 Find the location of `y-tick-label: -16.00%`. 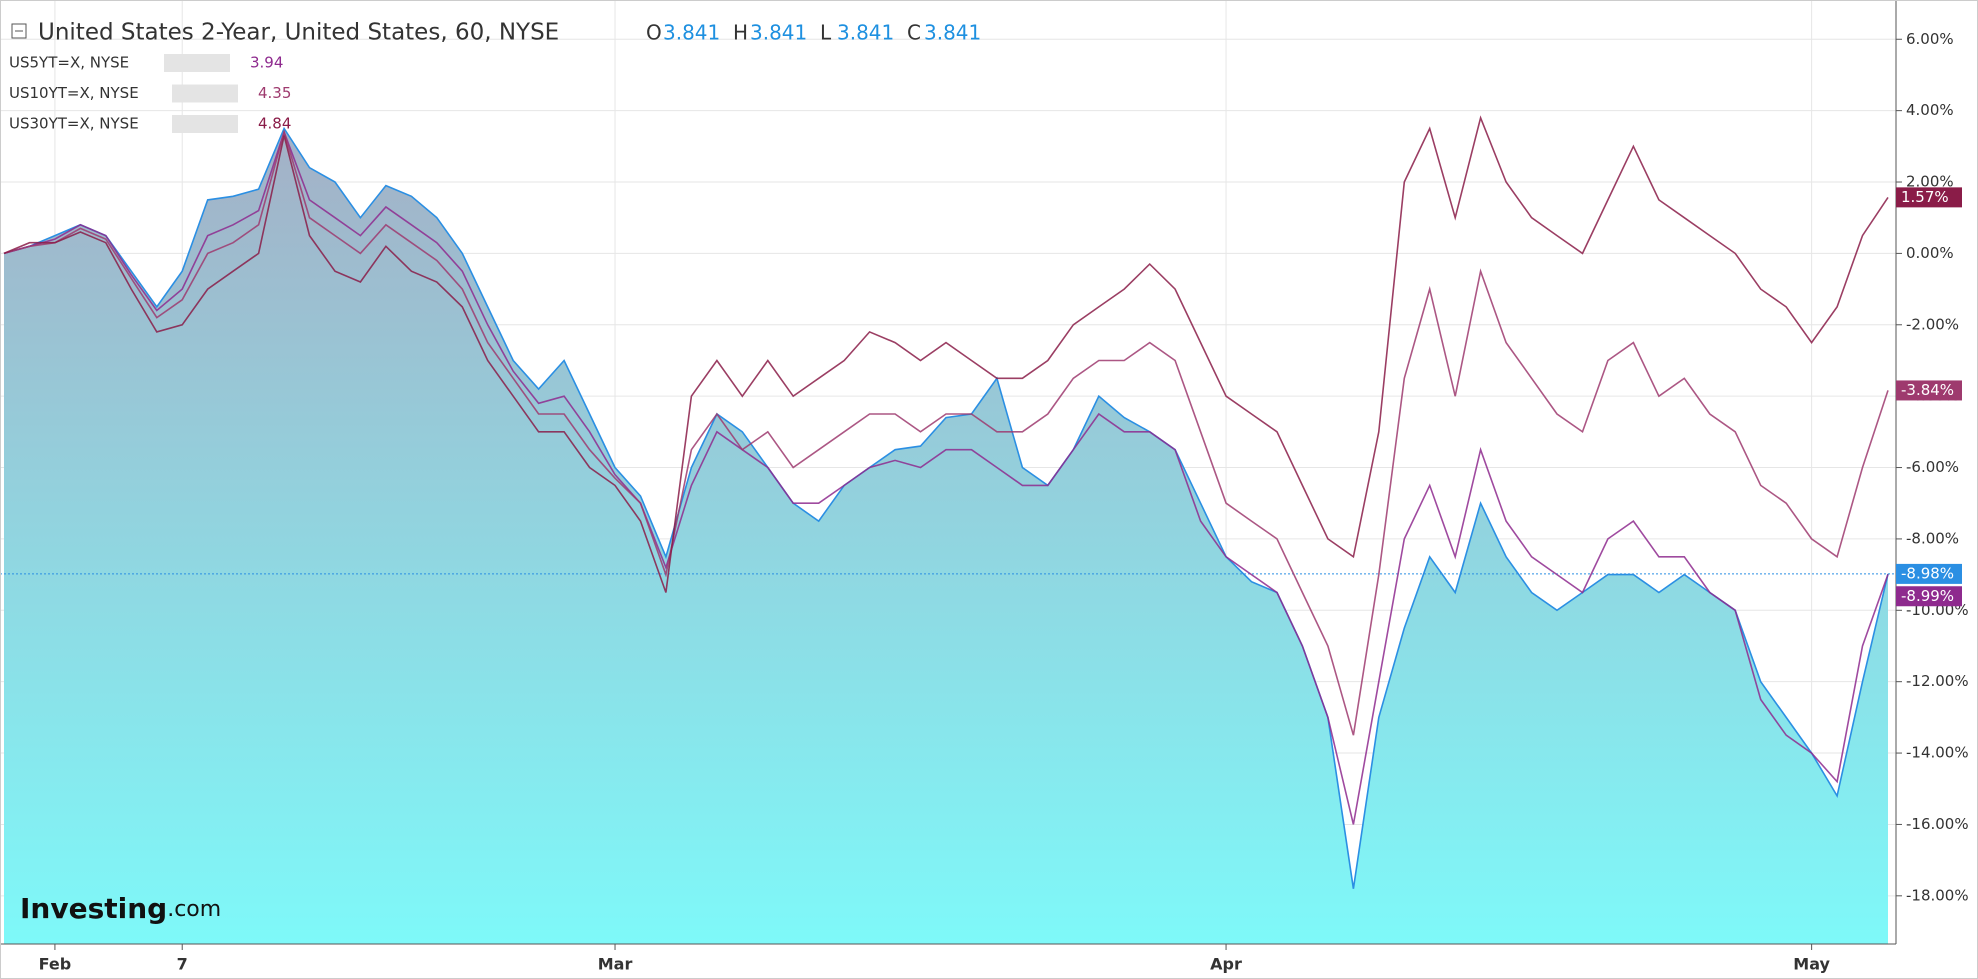

y-tick-label: -16.00% is located at coordinates (1937, 824).